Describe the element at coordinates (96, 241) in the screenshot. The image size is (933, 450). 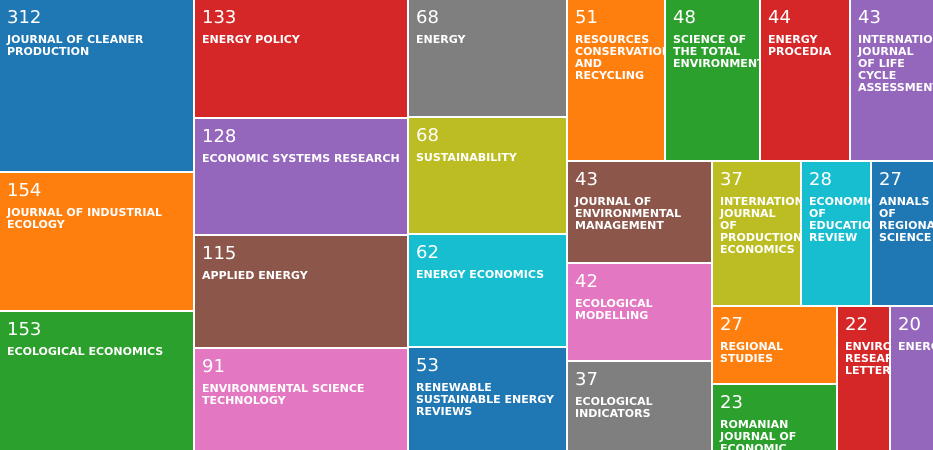
I see `treemap-tile-journal-of-industrial-ecology: 154 JOURNAL OF INDUSTRIAL ECOLOGY` at that location.